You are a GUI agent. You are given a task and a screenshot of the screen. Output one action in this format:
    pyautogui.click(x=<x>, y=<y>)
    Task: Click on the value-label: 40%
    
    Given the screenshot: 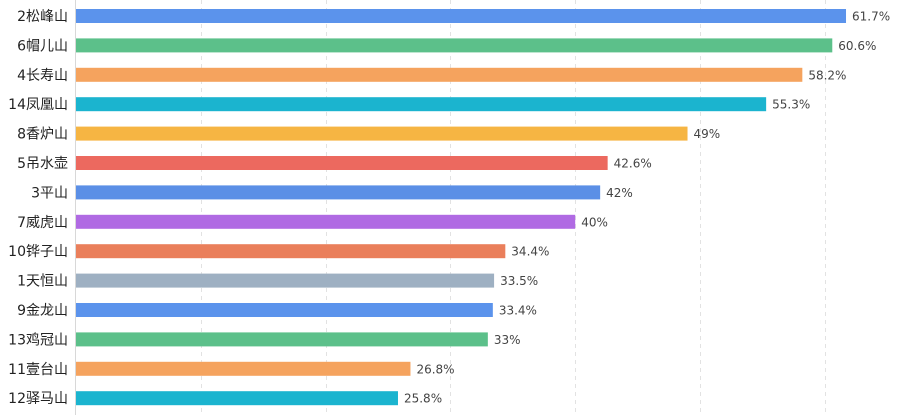 What is the action you would take?
    pyautogui.click(x=594, y=222)
    